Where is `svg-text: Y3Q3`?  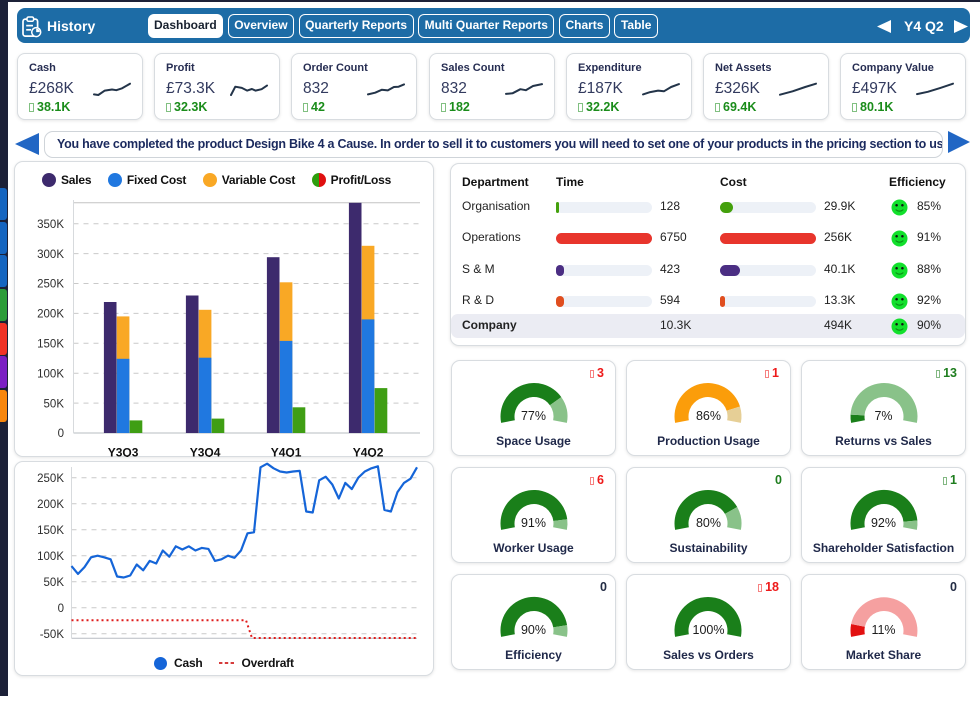
svg-text: Y3Q3 is located at coordinates (123, 452).